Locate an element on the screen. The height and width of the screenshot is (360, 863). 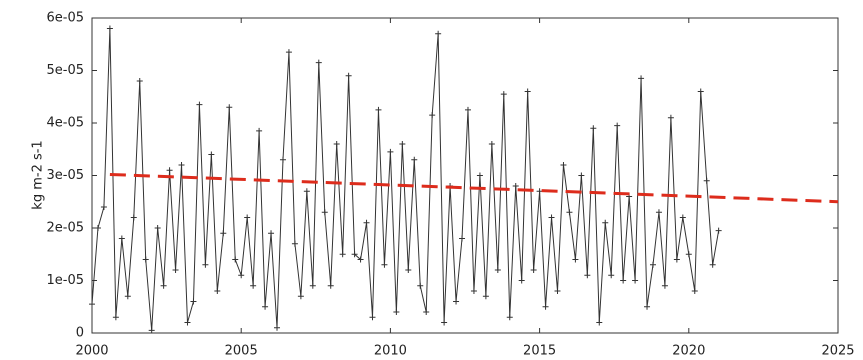
y-tick-label: 1e-05 is located at coordinates (65, 280).